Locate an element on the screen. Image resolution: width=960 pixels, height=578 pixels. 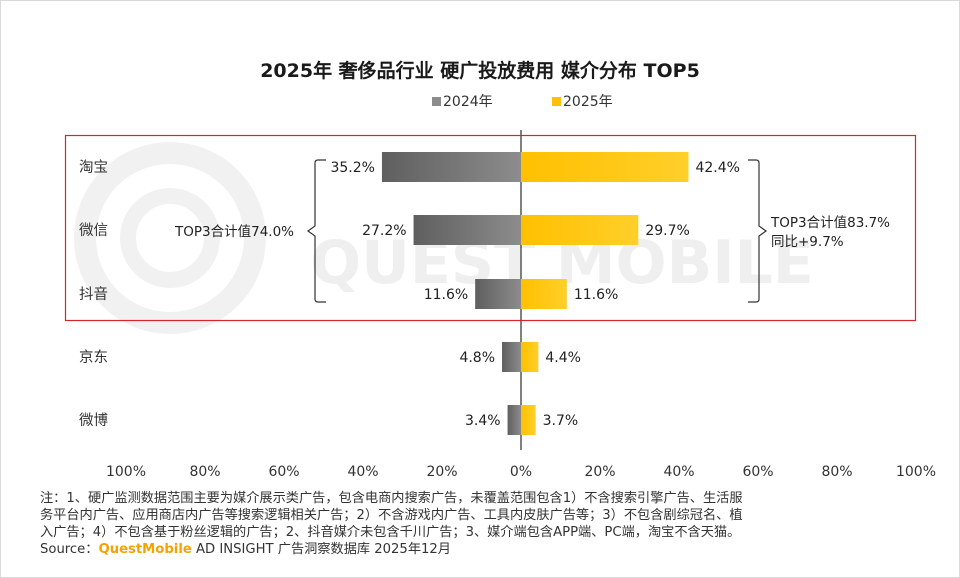
data-label-2025: 4.4% is located at coordinates (563, 358).